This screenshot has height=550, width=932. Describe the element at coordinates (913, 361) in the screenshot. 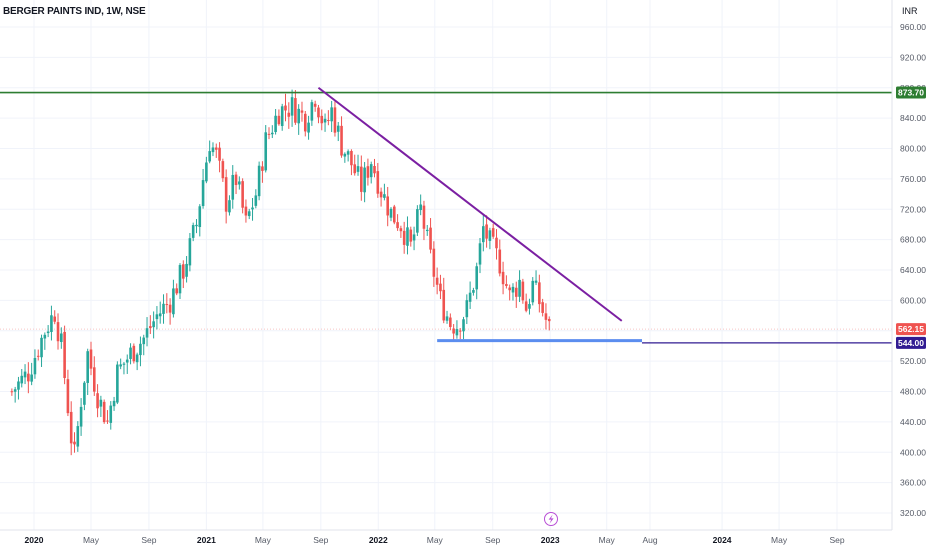

I see `price-tick-label: 520.00` at that location.